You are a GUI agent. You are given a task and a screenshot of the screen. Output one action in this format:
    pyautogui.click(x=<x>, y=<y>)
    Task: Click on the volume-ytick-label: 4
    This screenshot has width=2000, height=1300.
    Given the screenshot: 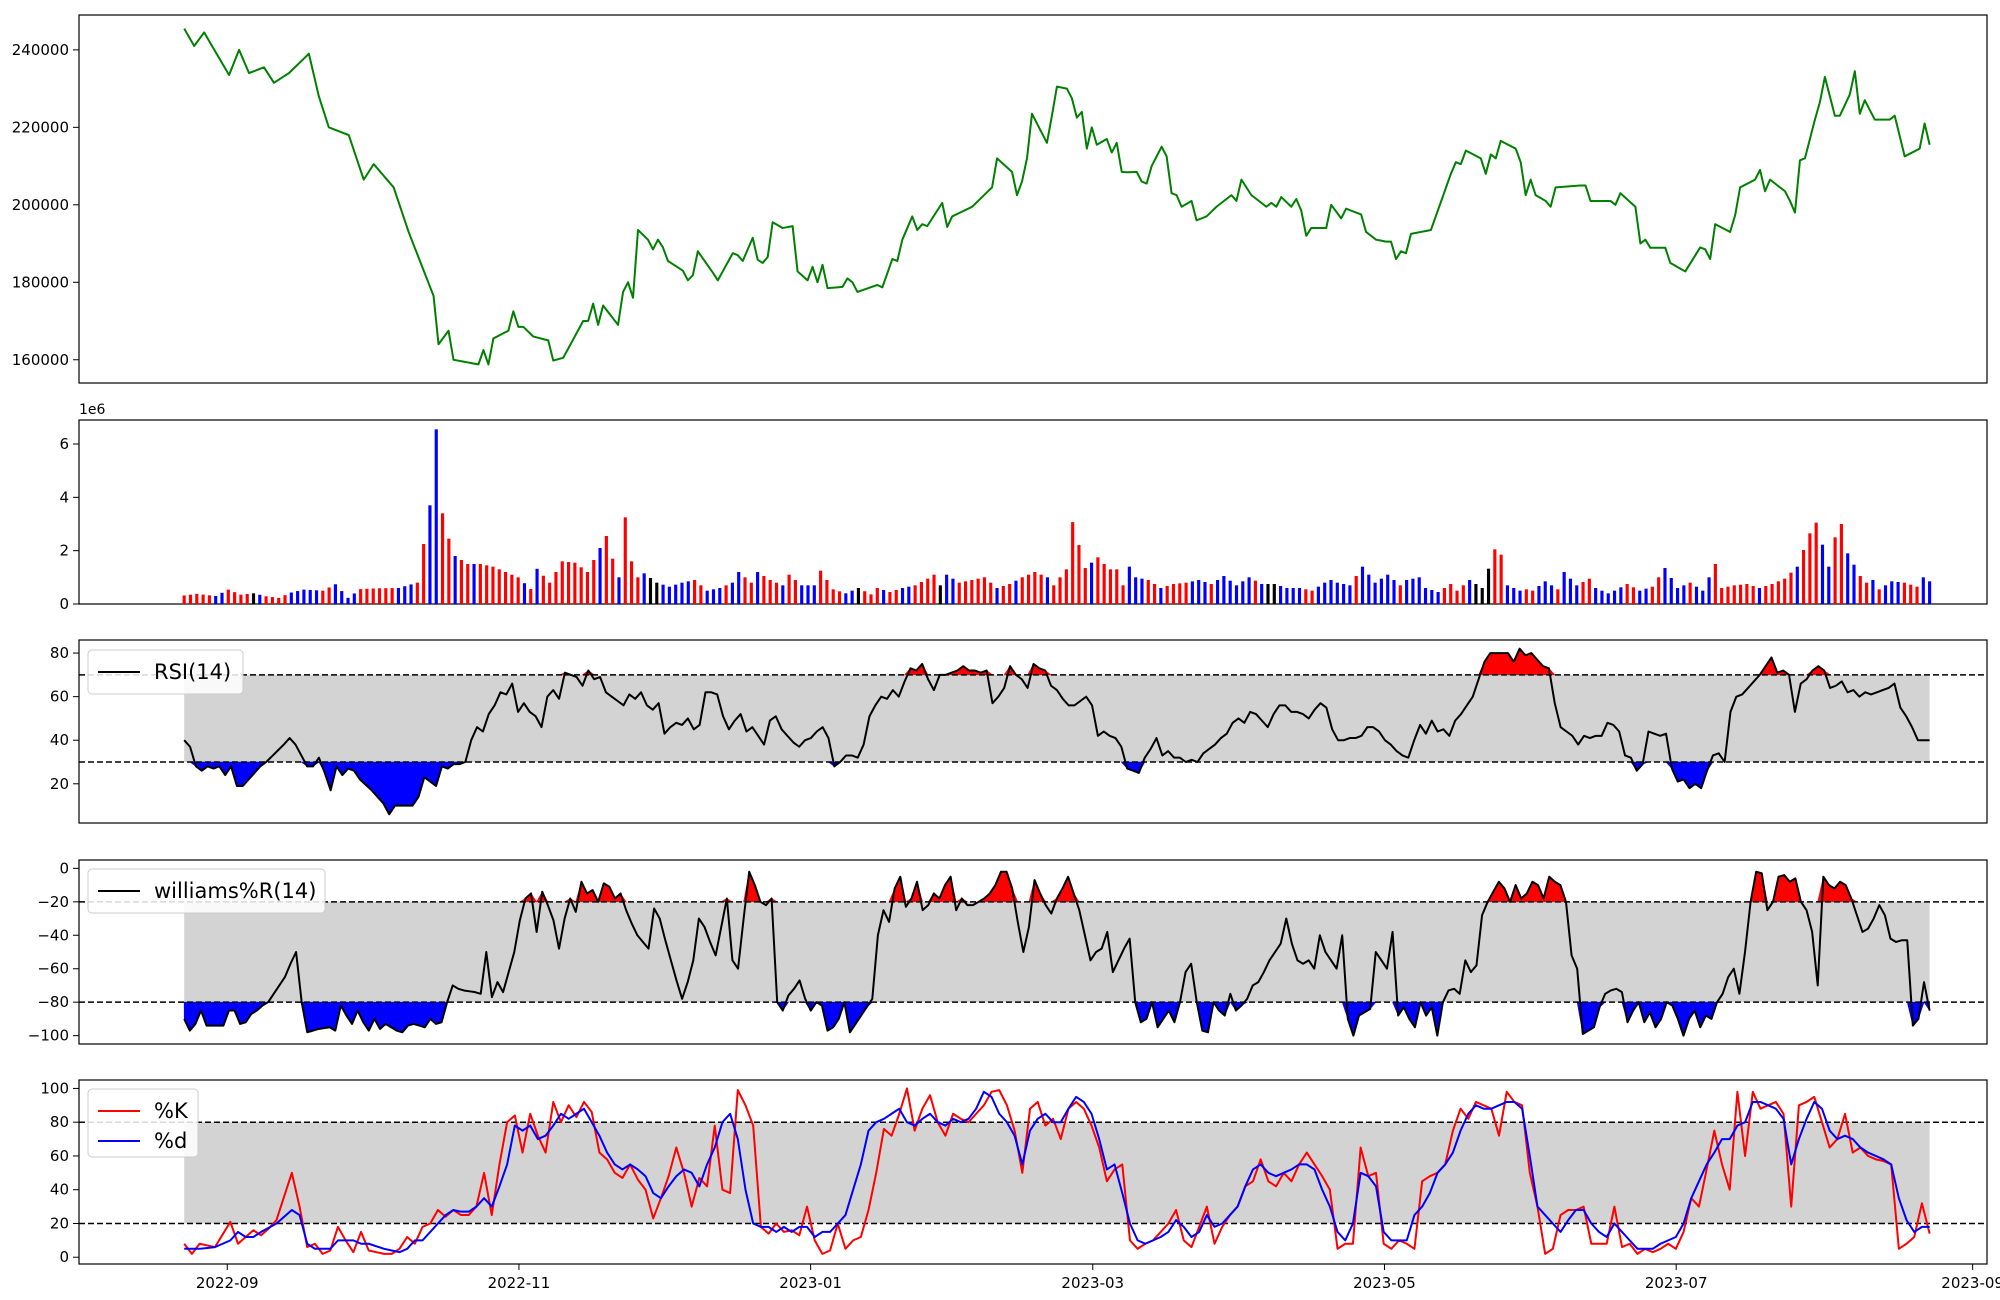 What is the action you would take?
    pyautogui.click(x=64, y=497)
    